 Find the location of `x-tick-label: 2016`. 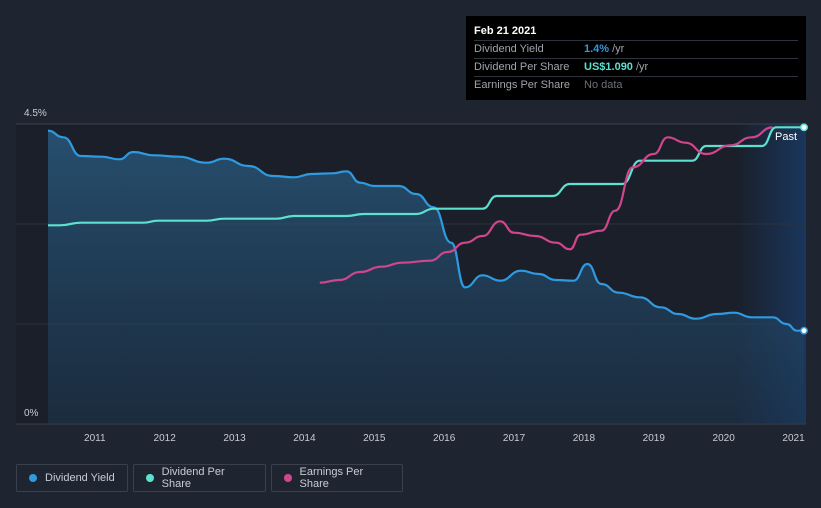

x-tick-label: 2016 is located at coordinates (444, 438).